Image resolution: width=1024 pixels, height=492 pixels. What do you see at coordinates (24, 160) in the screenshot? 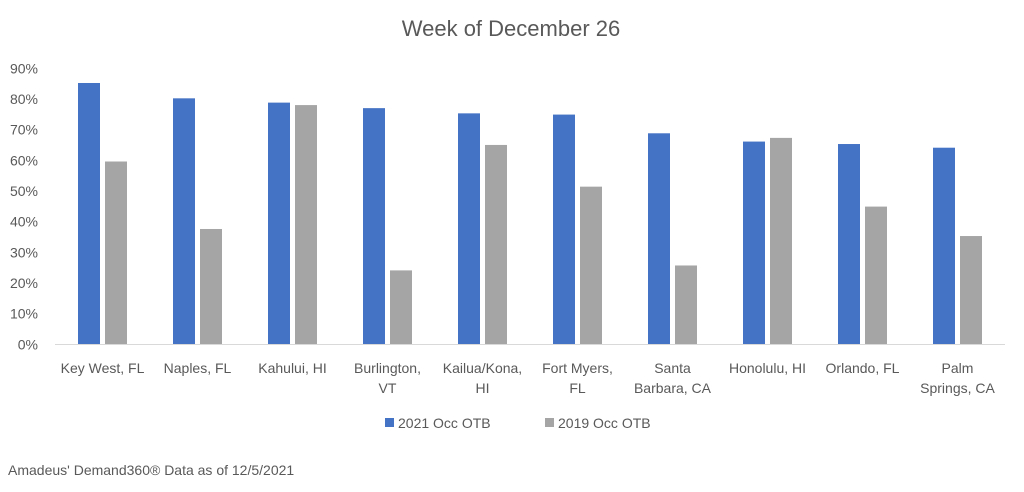
I see `y-tick-label: 60%` at bounding box center [24, 160].